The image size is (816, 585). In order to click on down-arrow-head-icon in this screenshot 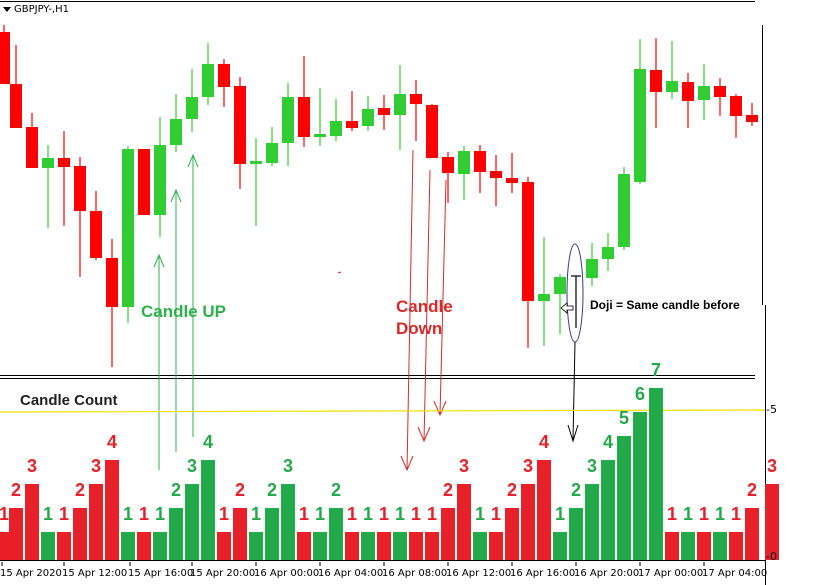, I will do `click(424, 434)`.